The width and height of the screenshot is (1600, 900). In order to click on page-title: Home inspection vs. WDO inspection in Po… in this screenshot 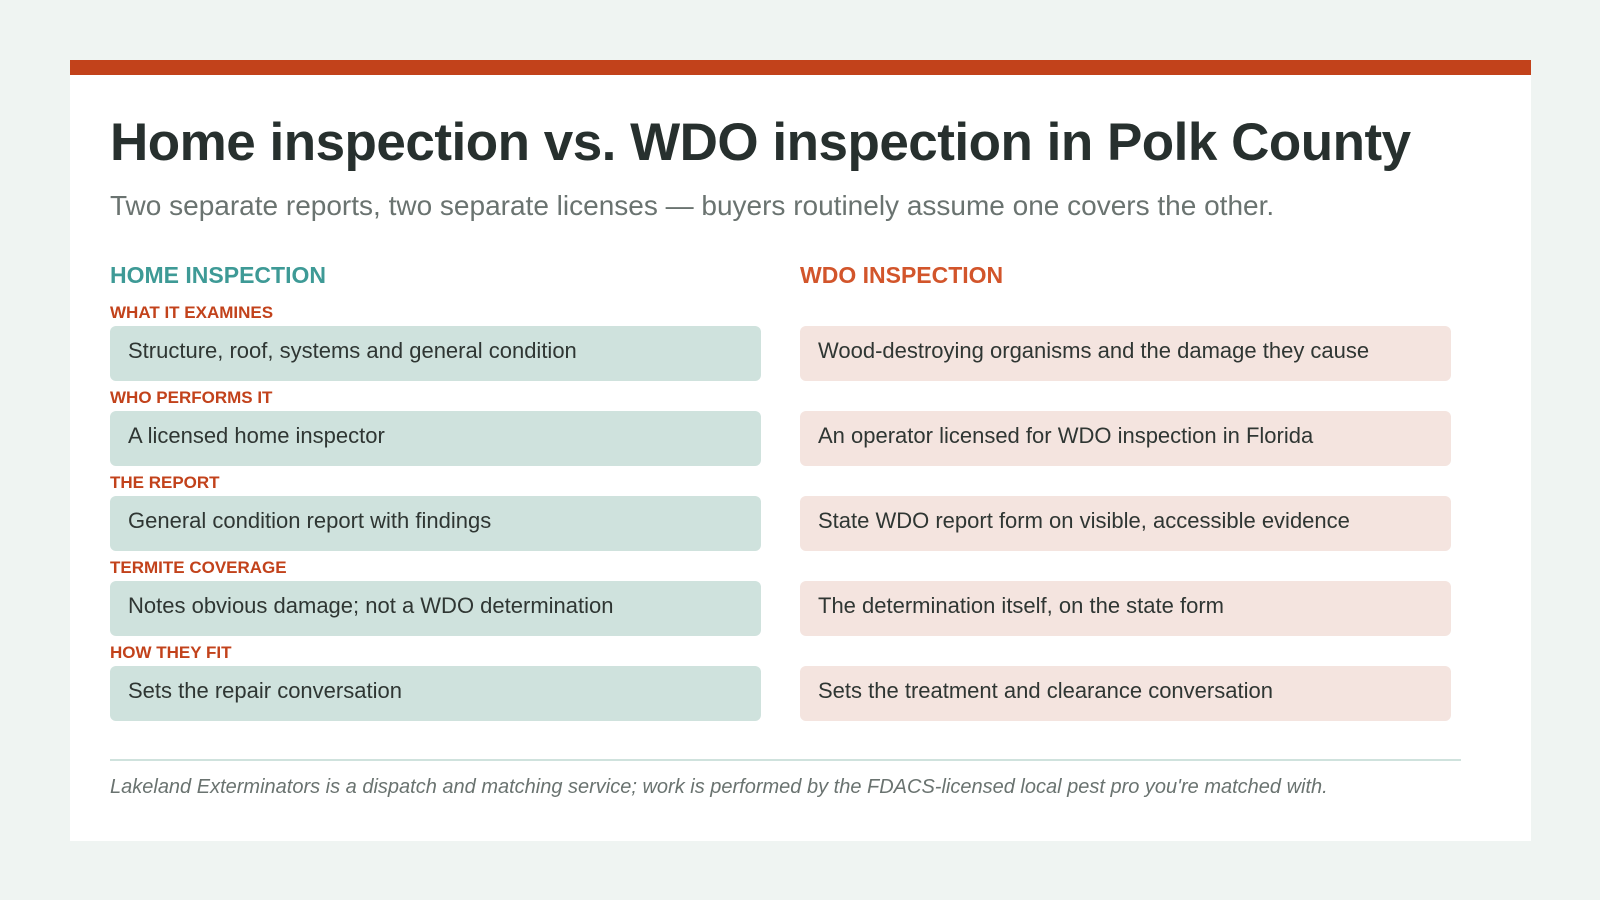, I will do `click(760, 142)`.